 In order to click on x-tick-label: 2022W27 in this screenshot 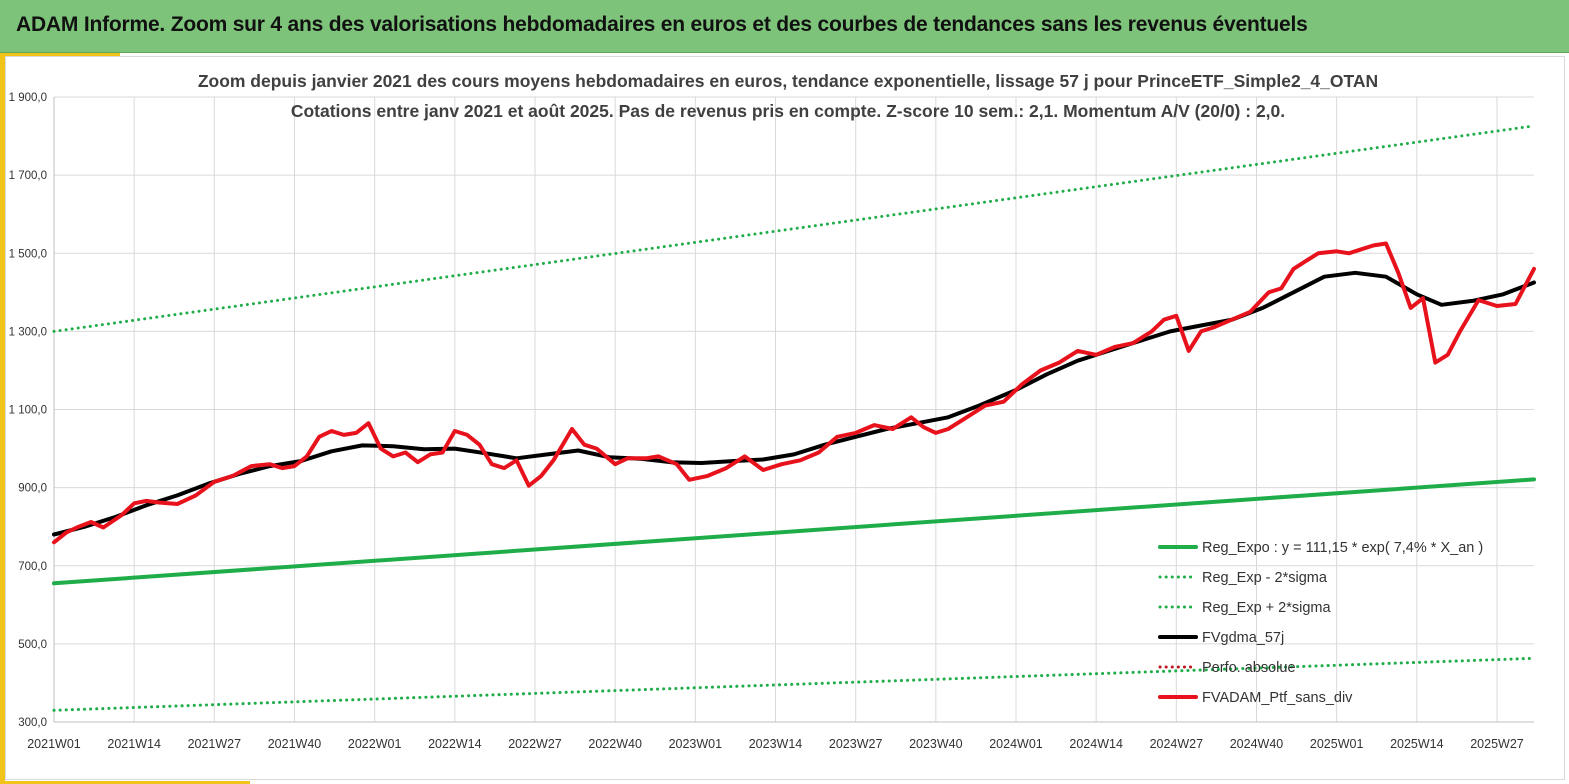, I will do `click(535, 744)`.